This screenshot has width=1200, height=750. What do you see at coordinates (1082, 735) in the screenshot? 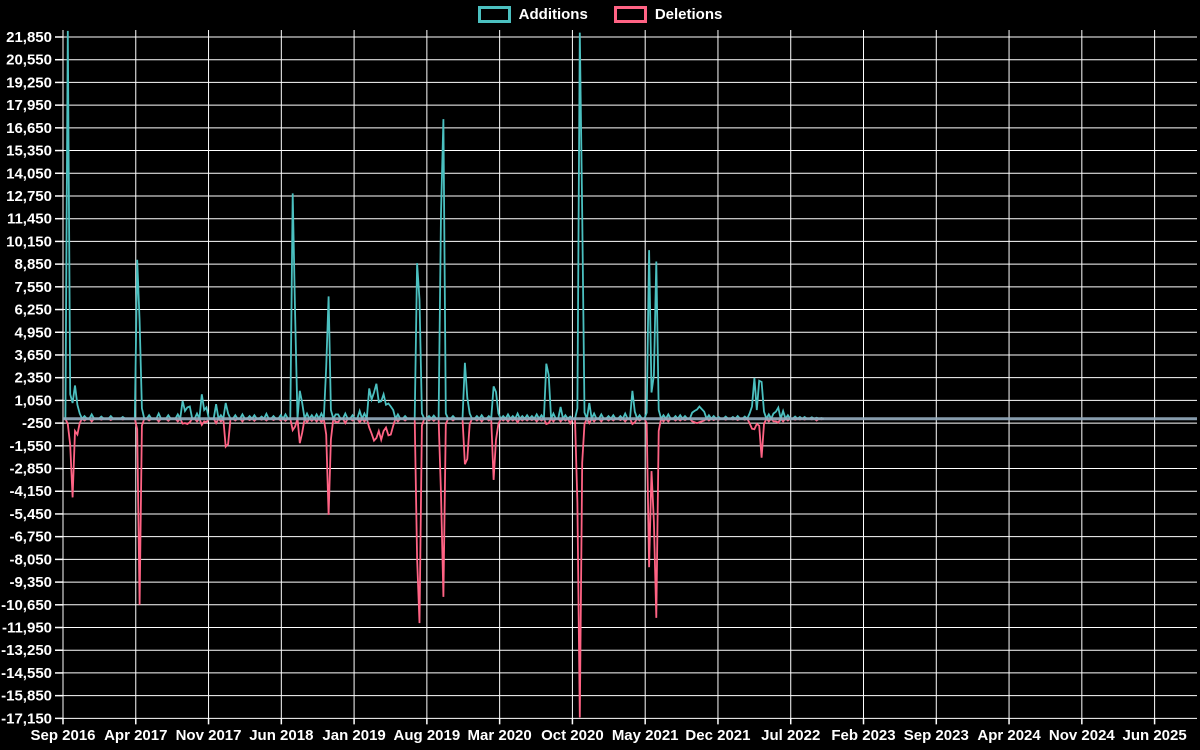
I see `x-axis-tick-label: Nov 2024` at bounding box center [1082, 735].